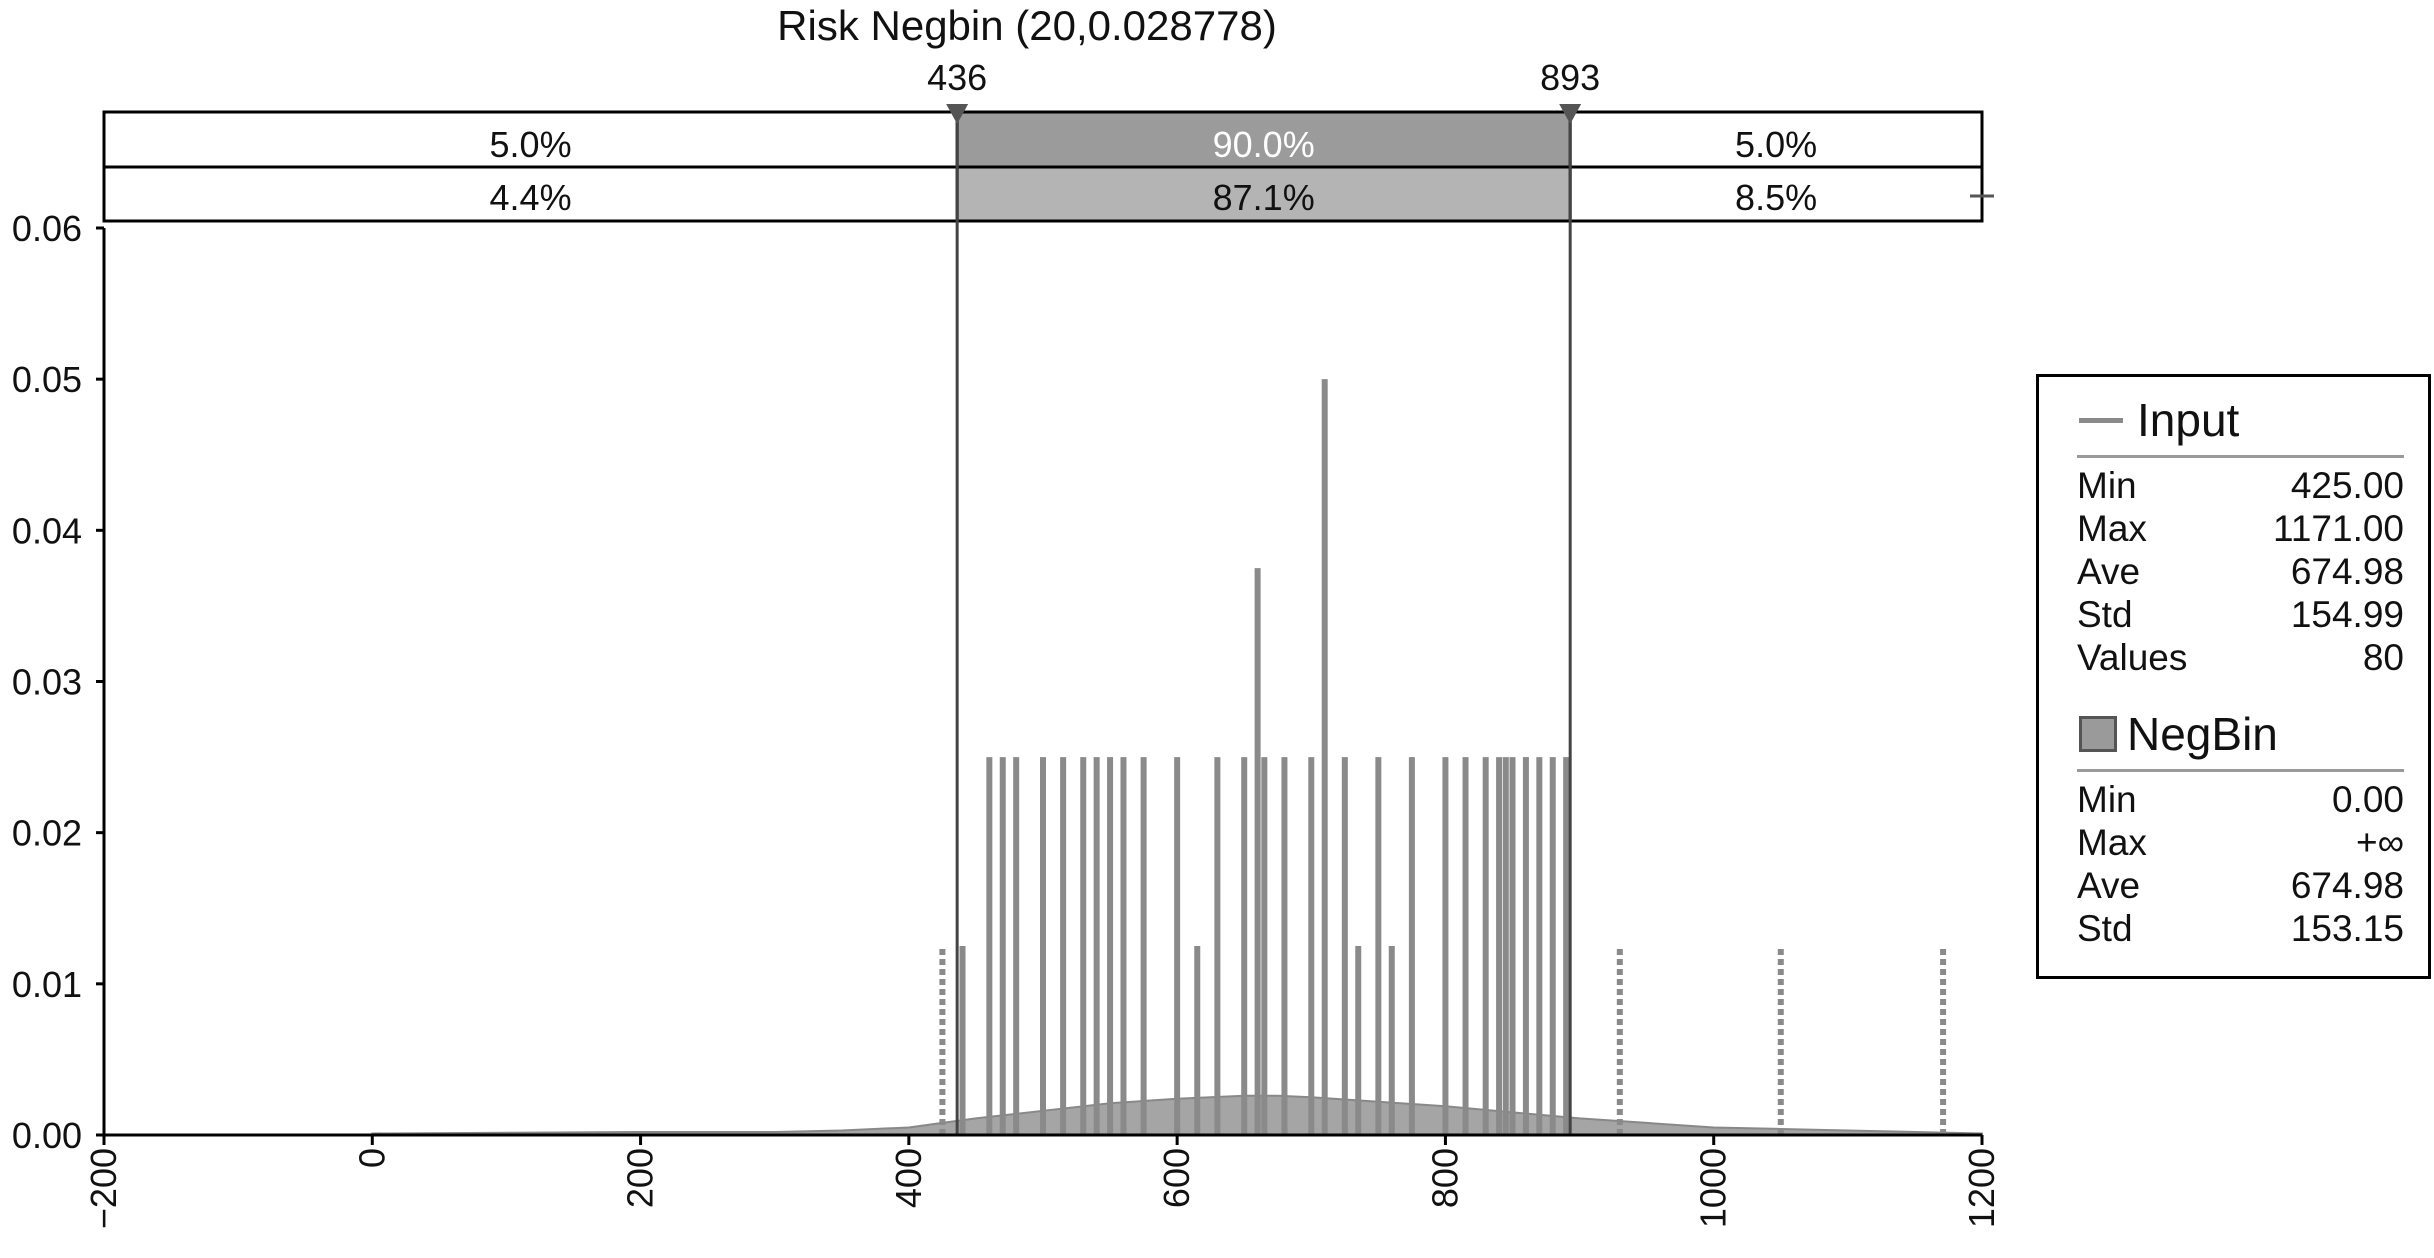  I want to click on legend-stat-row: Max +∞, so click(2240, 842).